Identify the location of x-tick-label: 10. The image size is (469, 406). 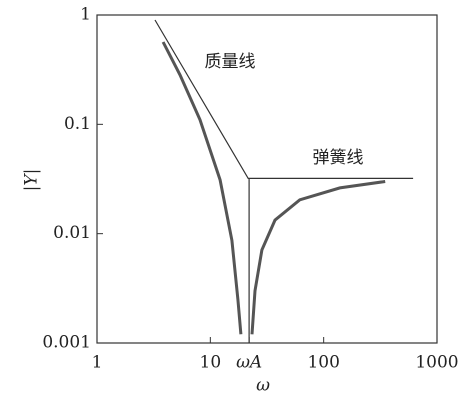
(211, 363).